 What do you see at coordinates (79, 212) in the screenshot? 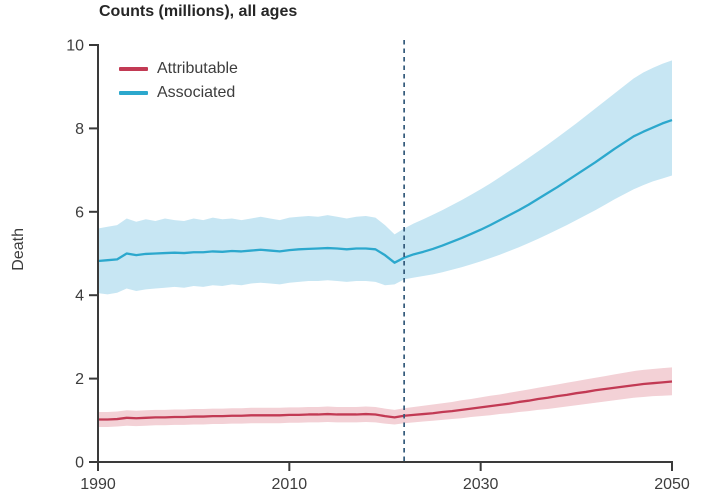
I see `y-tick-label: 6` at bounding box center [79, 212].